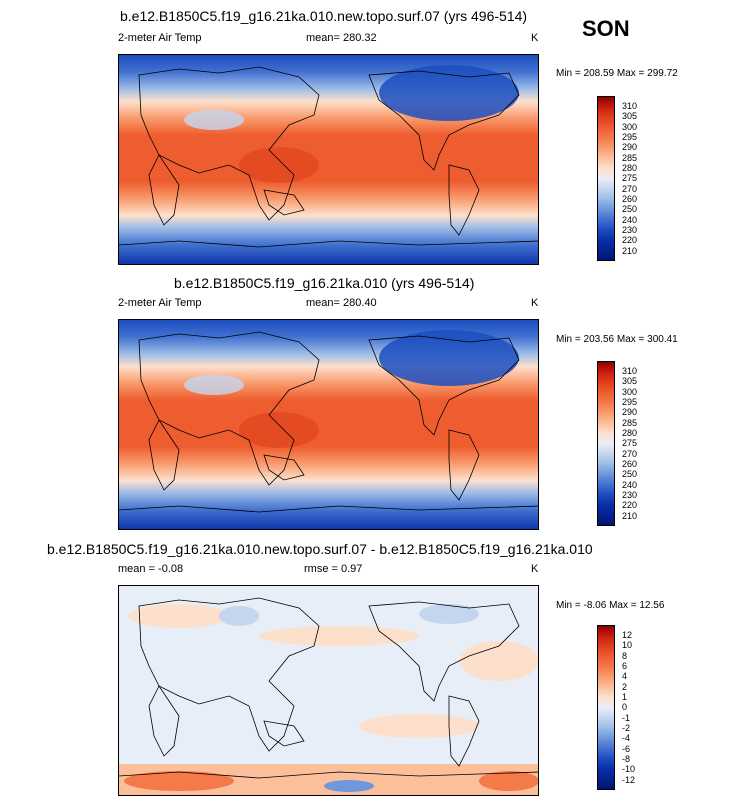  What do you see at coordinates (160, 38) in the screenshot?
I see `panel-1-variable-label: 2-meter Air Temp` at bounding box center [160, 38].